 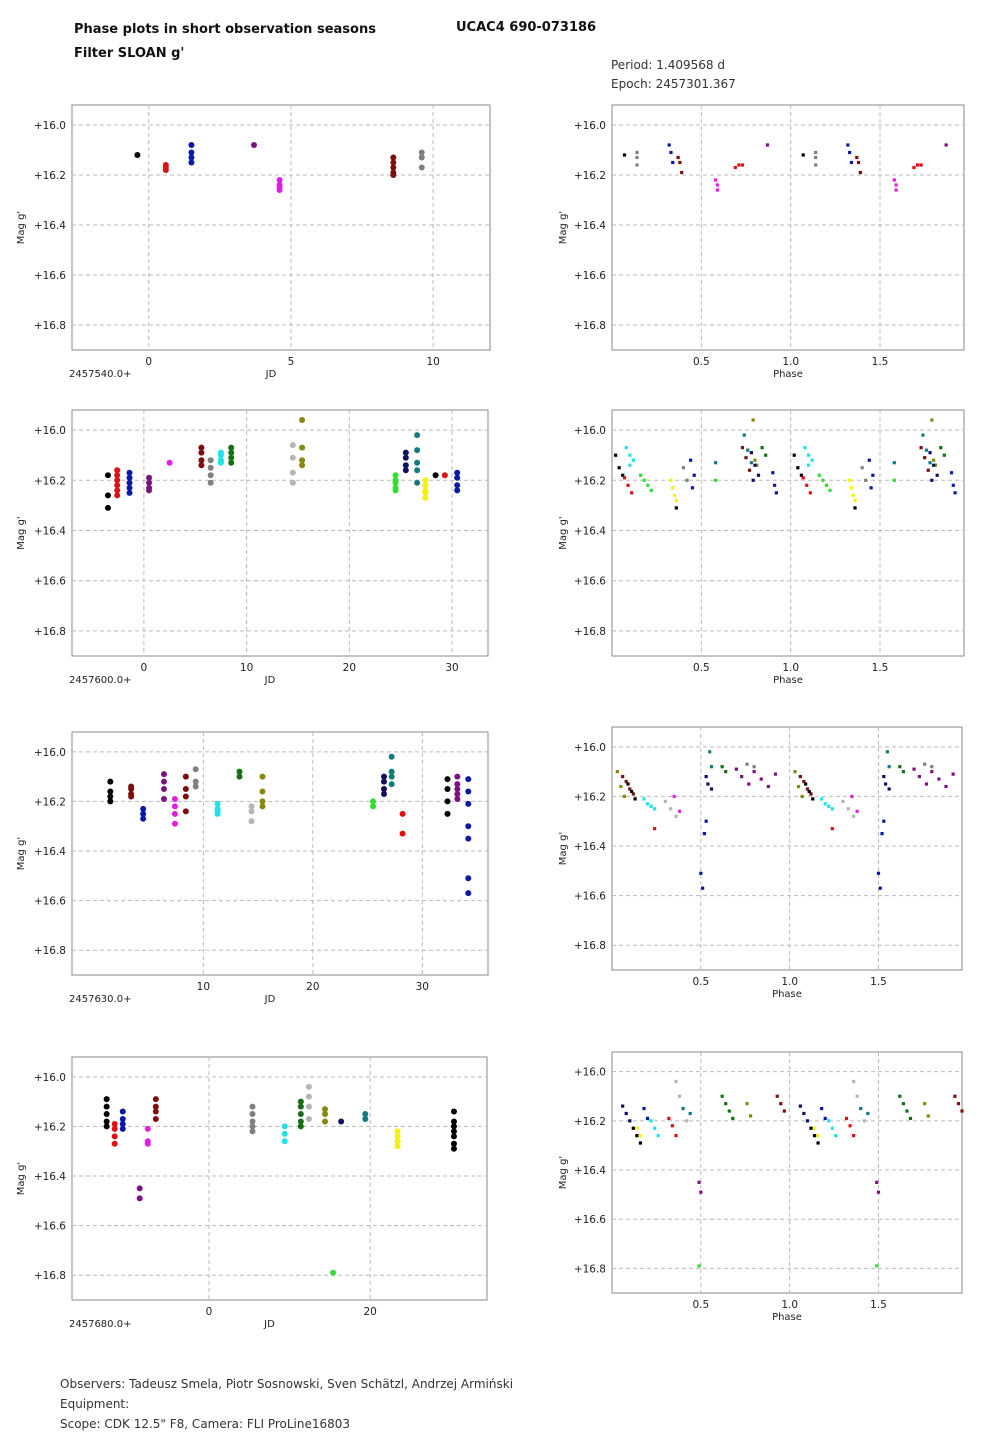 I want to click on plot-frame, so click(x=280, y=853).